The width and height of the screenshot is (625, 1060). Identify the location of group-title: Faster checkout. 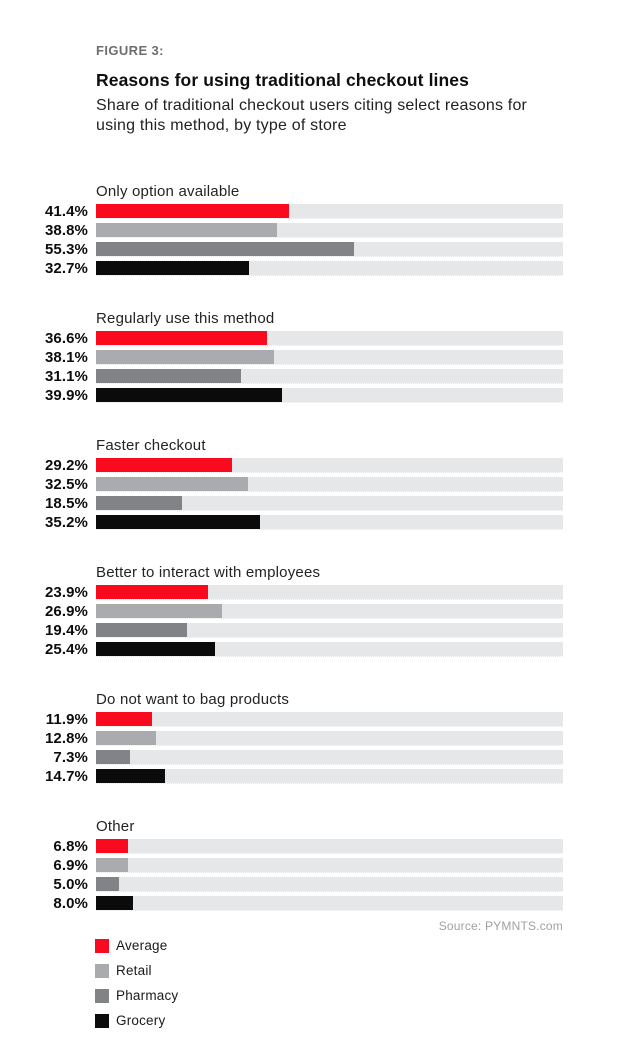
(151, 445).